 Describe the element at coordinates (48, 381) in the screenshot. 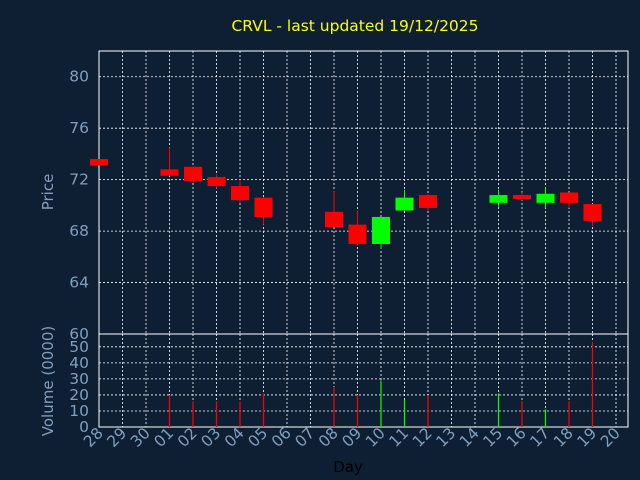

I see `volume-axis-label: Volume (0000)` at that location.